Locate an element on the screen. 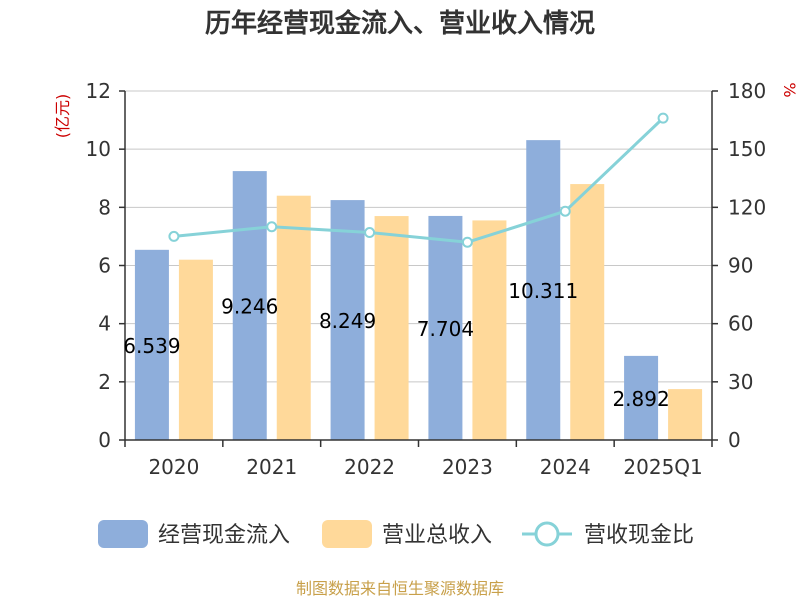  data-label: 9.246 is located at coordinates (249, 307).